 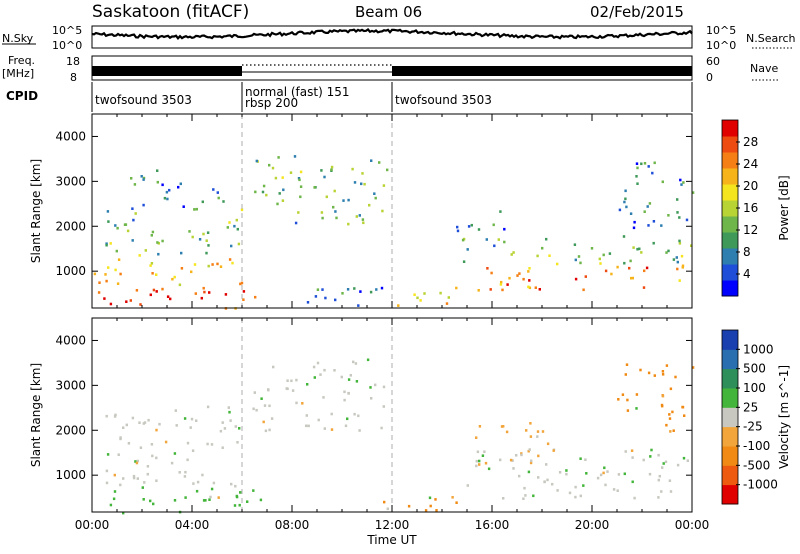 I want to click on colorbar-tick-label: -500, so click(x=756, y=465).